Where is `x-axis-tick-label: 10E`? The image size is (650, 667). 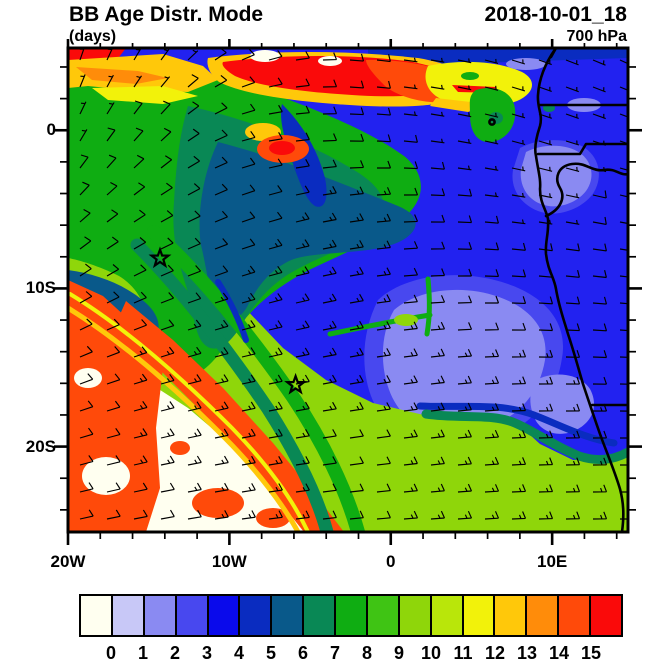
x-axis-tick-label: 10E is located at coordinates (552, 561).